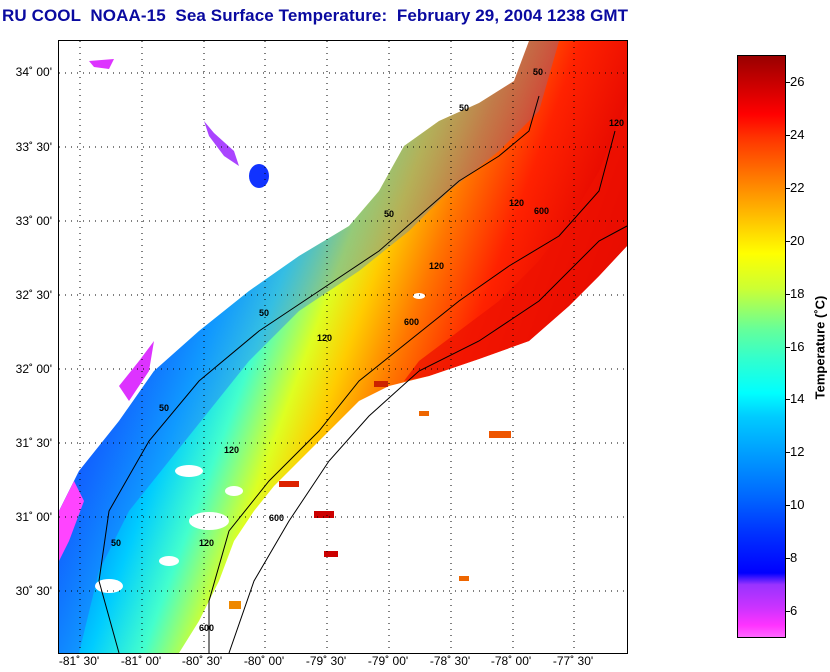 This screenshot has width=830, height=672. Describe the element at coordinates (794, 557) in the screenshot. I see `colorbar-tick-label: 8` at that location.